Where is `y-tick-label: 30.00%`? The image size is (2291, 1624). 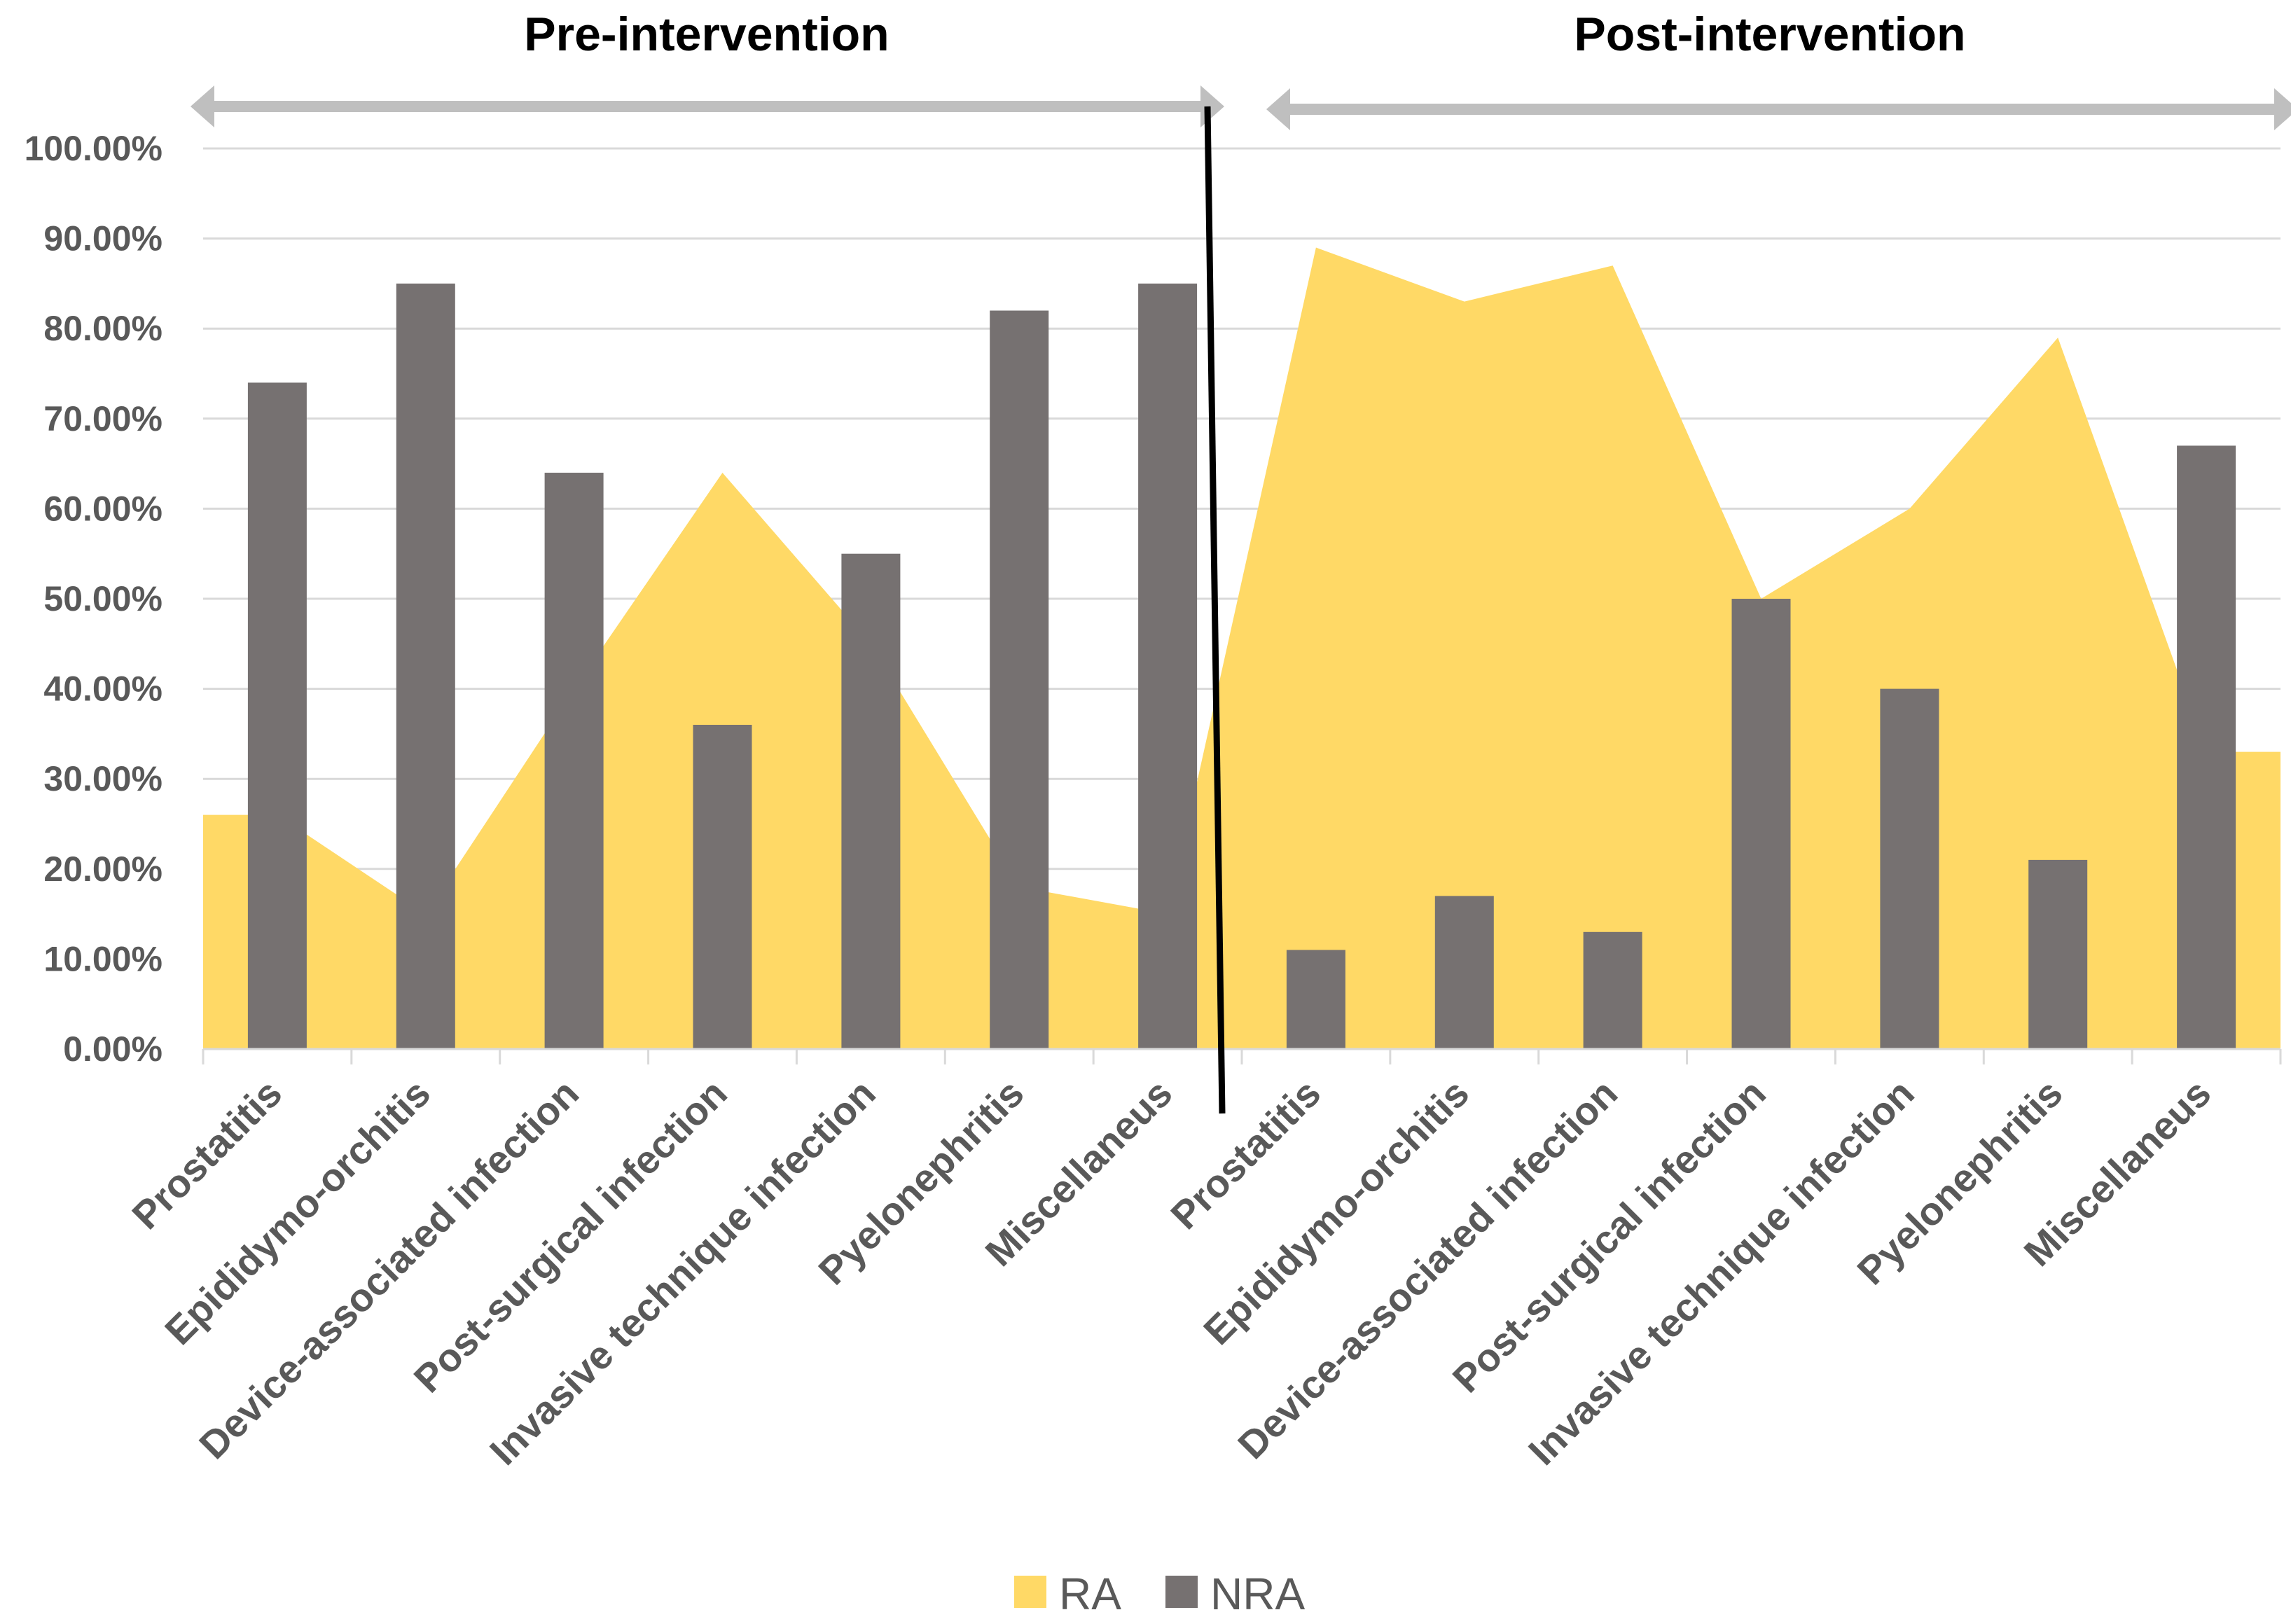
y-tick-label: 30.00% is located at coordinates (102, 778).